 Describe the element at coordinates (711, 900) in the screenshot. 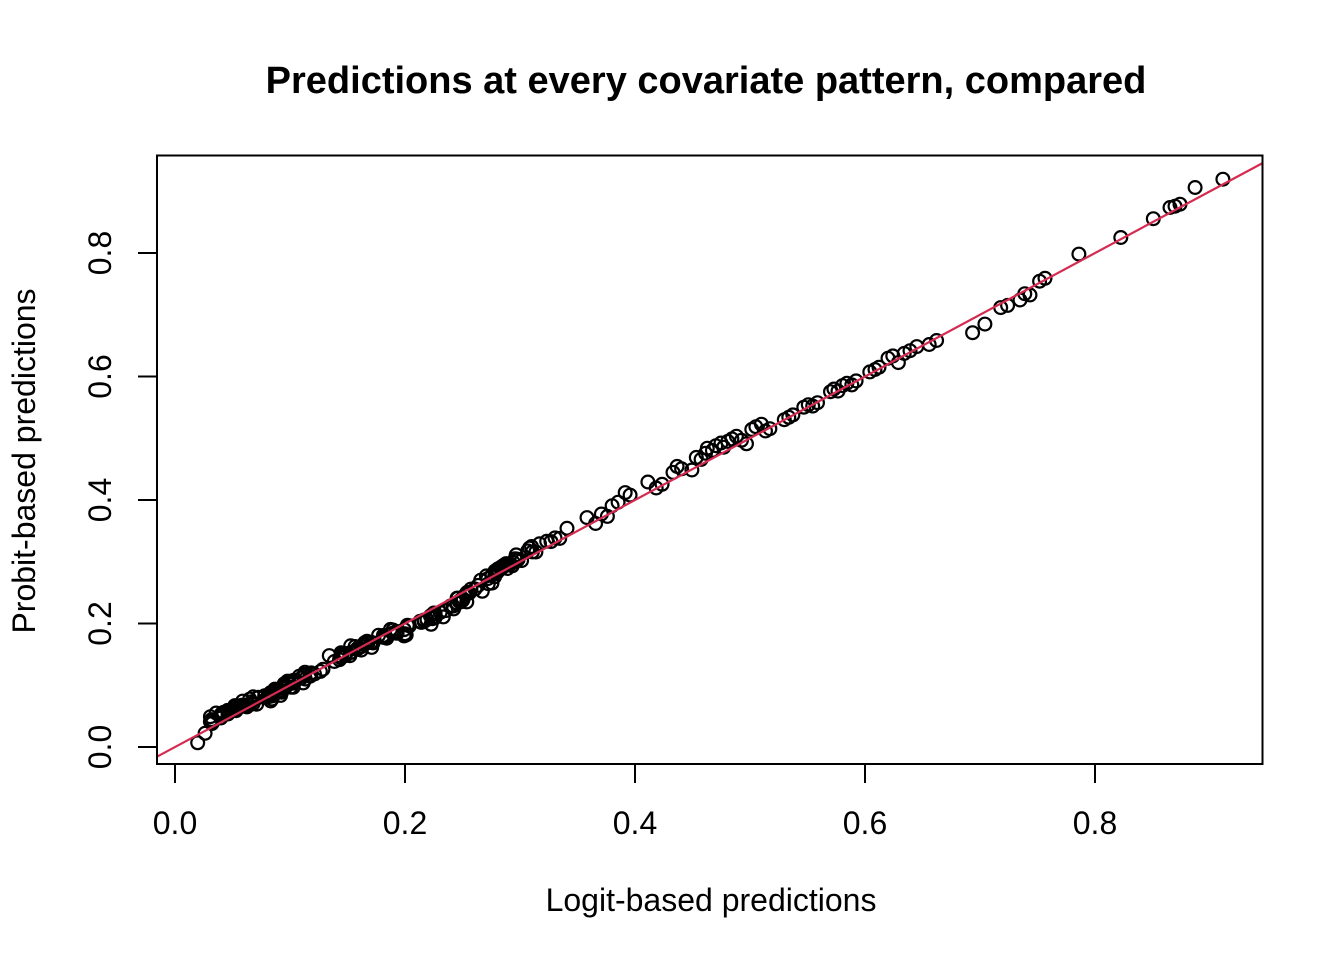

I see `svg-text: Logit-based predictions` at that location.